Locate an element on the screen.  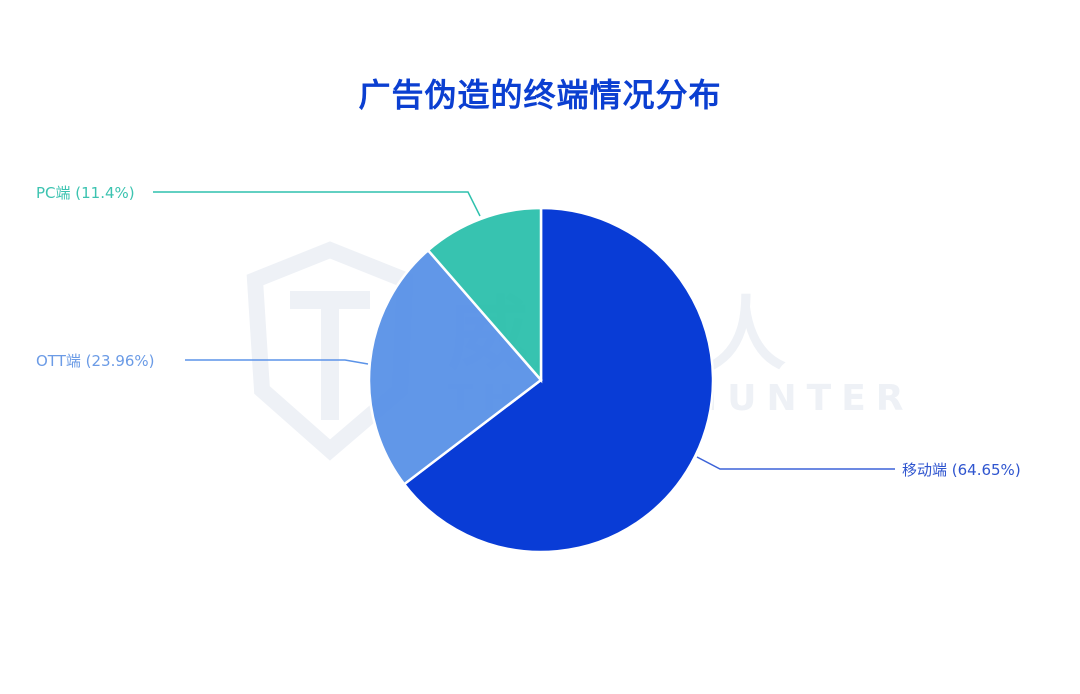
slice-label-mobile: 移动端 (64.65%) is located at coordinates (961, 470).